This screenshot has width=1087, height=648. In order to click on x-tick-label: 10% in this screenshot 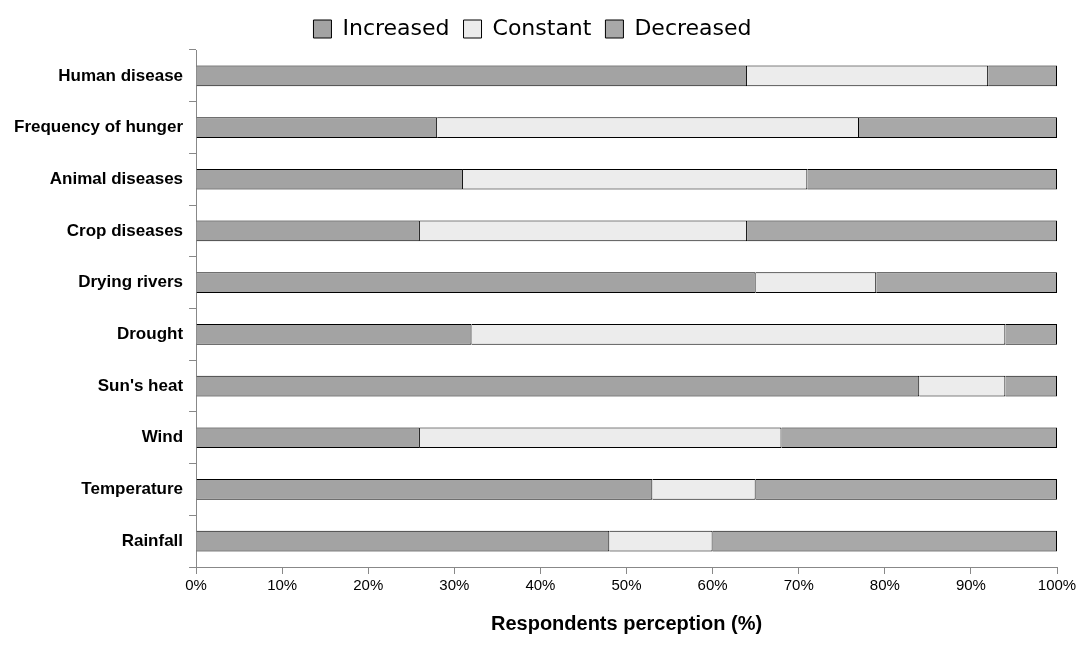, I will do `click(282, 585)`.